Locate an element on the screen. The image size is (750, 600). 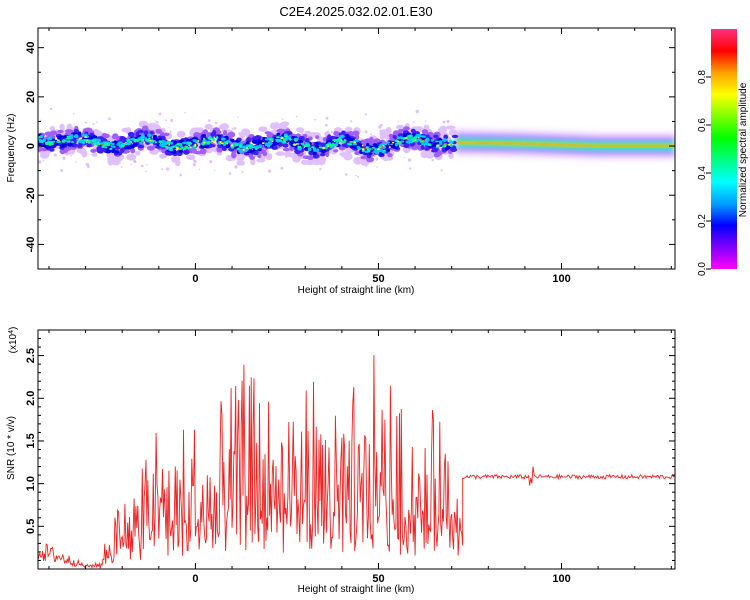
x-tick-label: 0 is located at coordinates (195, 279).